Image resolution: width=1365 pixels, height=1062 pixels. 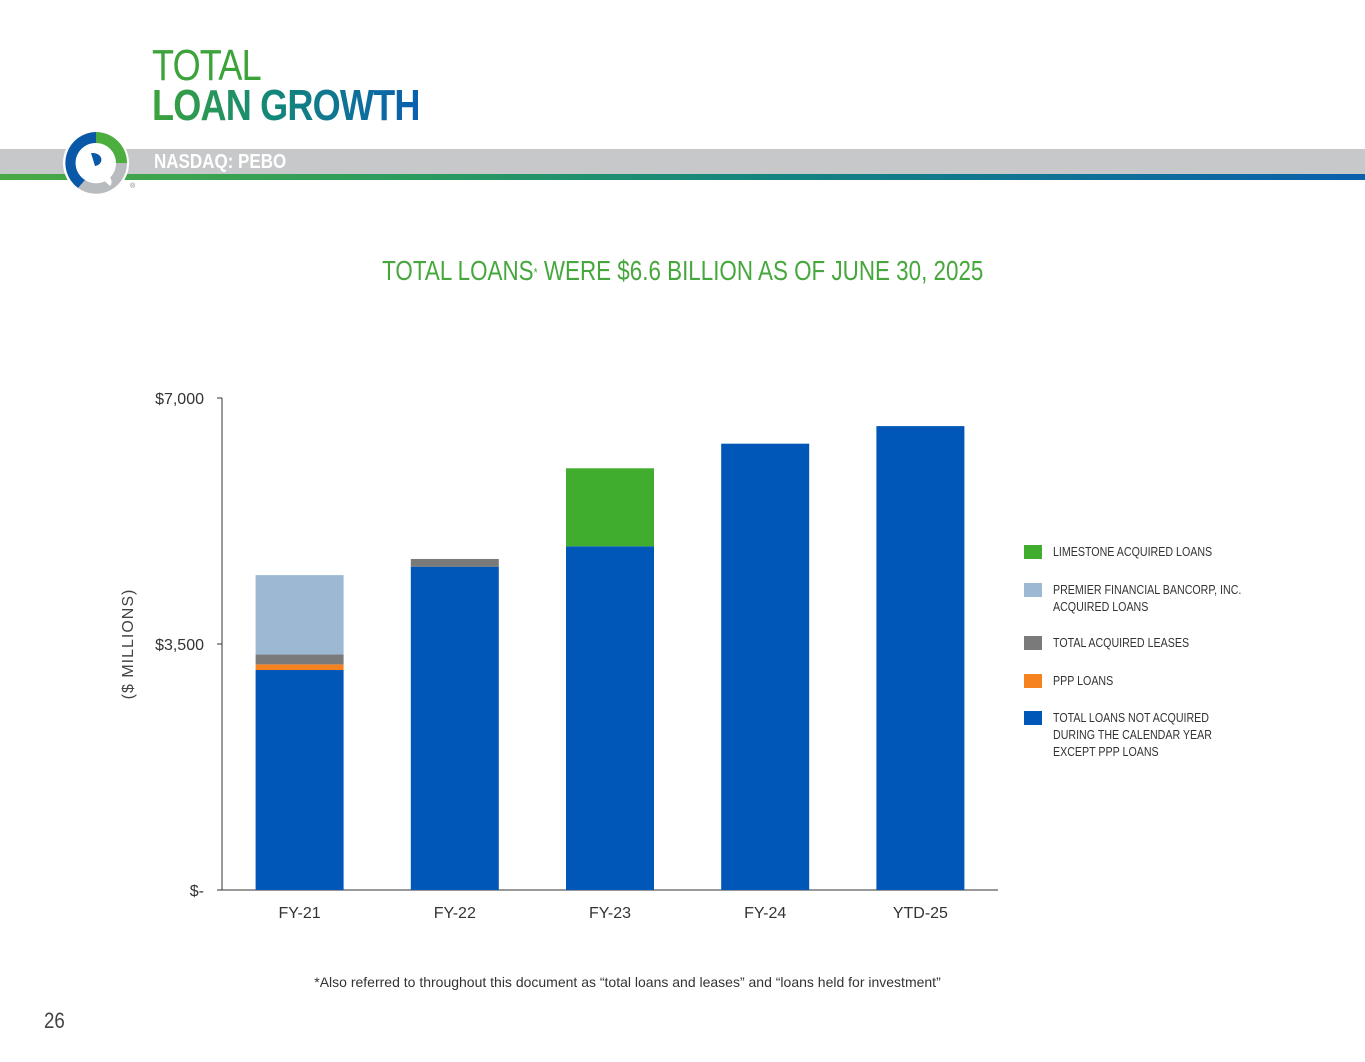 What do you see at coordinates (1121, 642) in the screenshot?
I see `legend-label: TOTAL ACQUIRED LEASES` at bounding box center [1121, 642].